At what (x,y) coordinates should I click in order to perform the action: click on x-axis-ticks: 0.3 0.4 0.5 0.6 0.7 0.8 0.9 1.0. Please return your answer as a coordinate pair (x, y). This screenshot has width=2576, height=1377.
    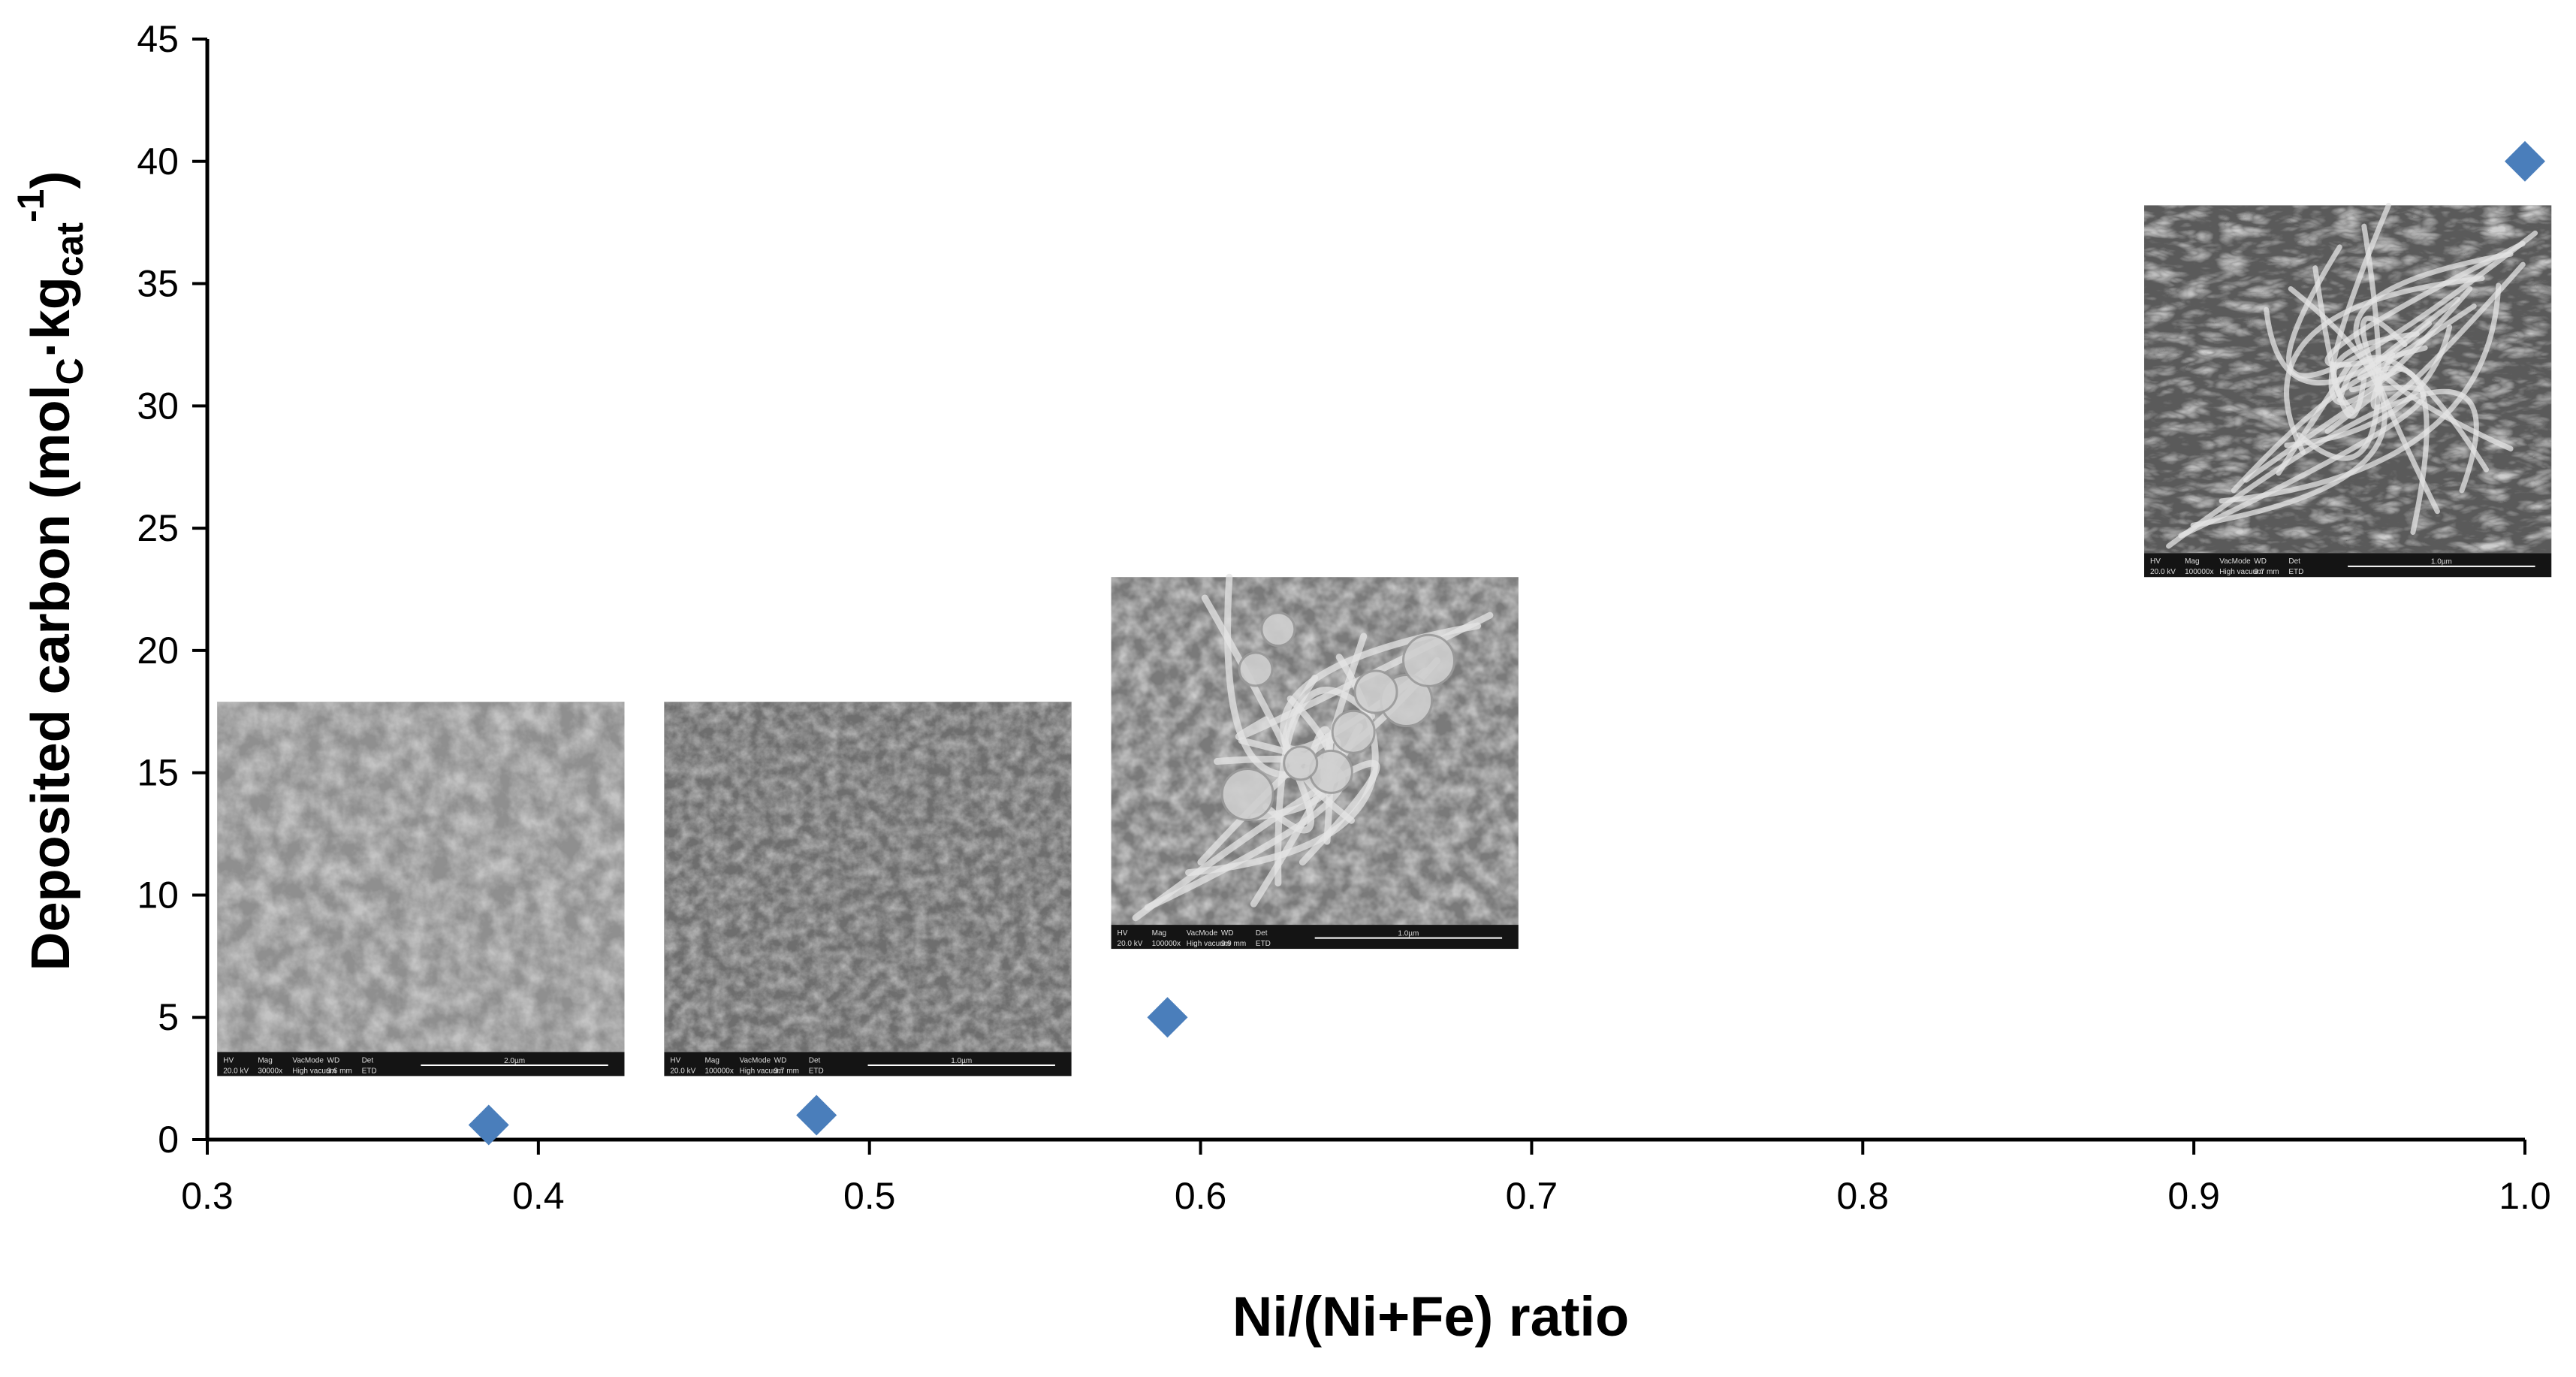
    Looking at the image, I should click on (1366, 1178).